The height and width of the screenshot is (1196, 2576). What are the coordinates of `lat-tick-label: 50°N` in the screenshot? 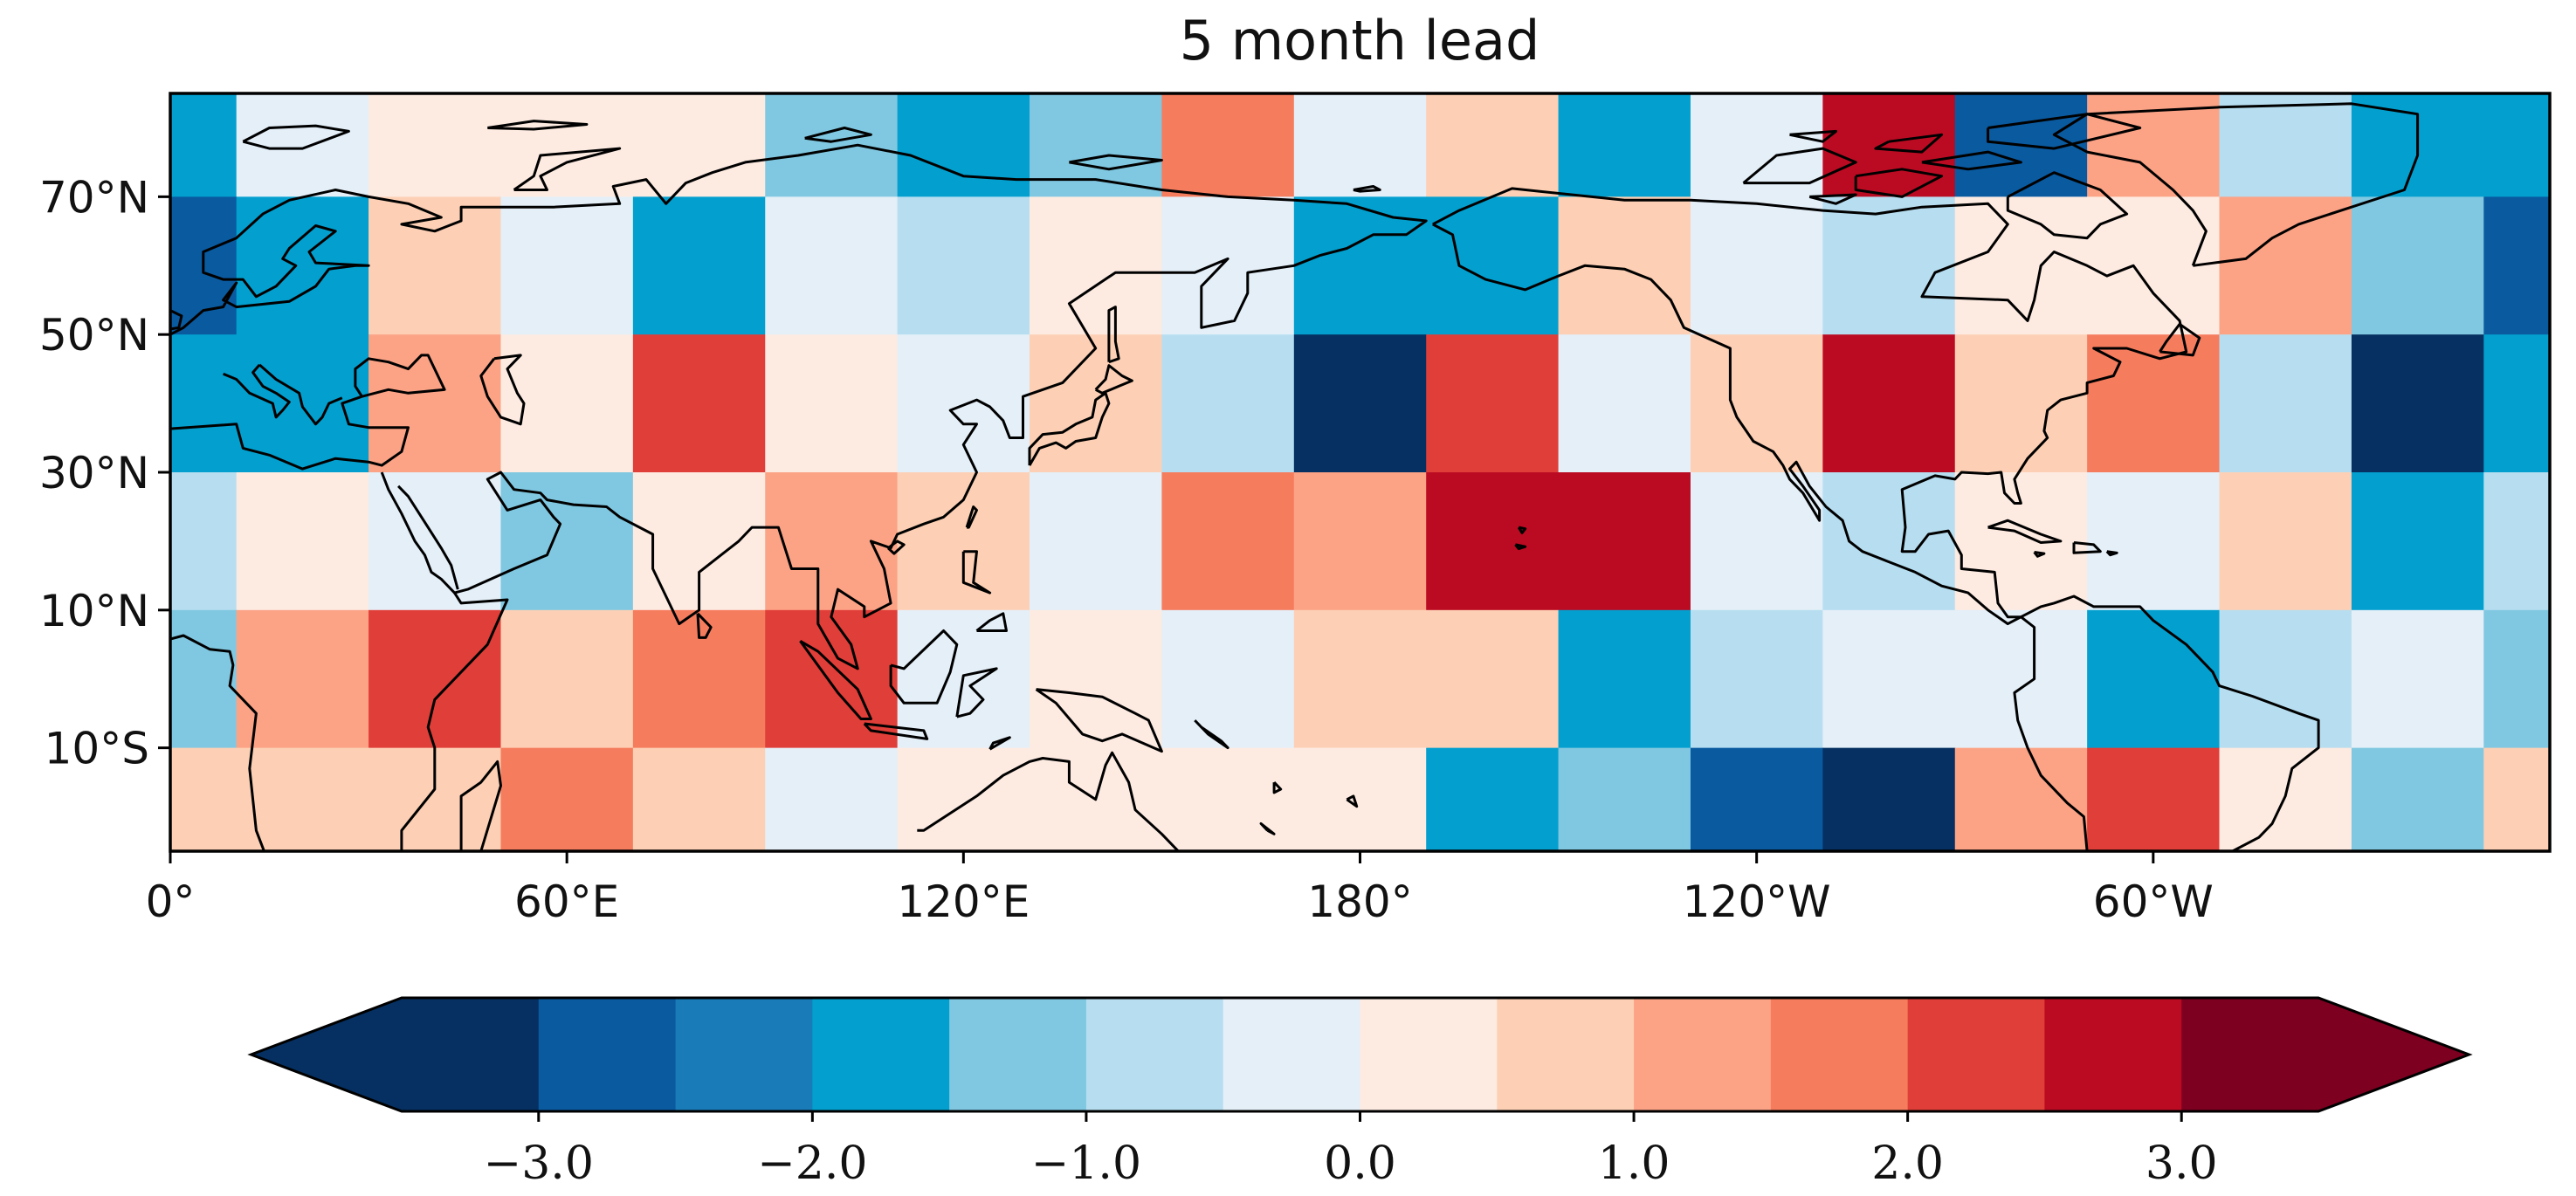 It's located at (94, 335).